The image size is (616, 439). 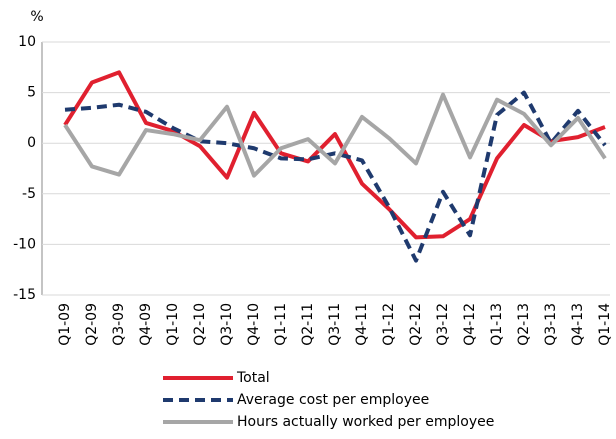 I want to click on y-tick-label: -10, so click(x=24, y=244).